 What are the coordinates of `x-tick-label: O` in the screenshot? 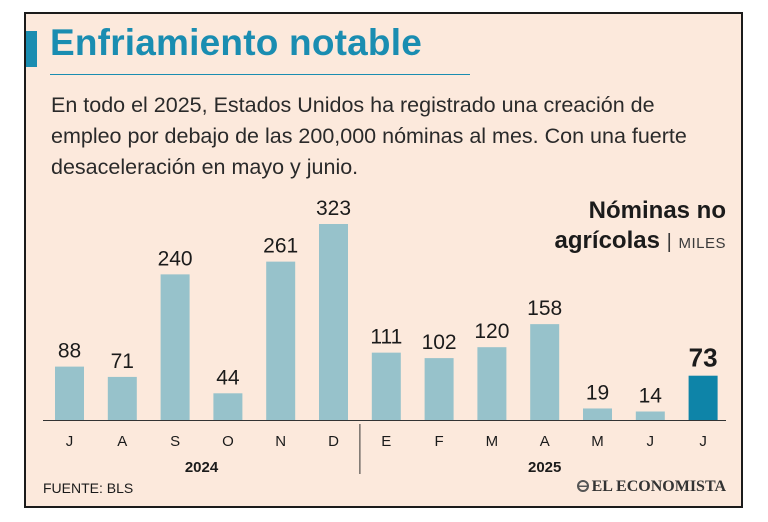 It's located at (228, 441).